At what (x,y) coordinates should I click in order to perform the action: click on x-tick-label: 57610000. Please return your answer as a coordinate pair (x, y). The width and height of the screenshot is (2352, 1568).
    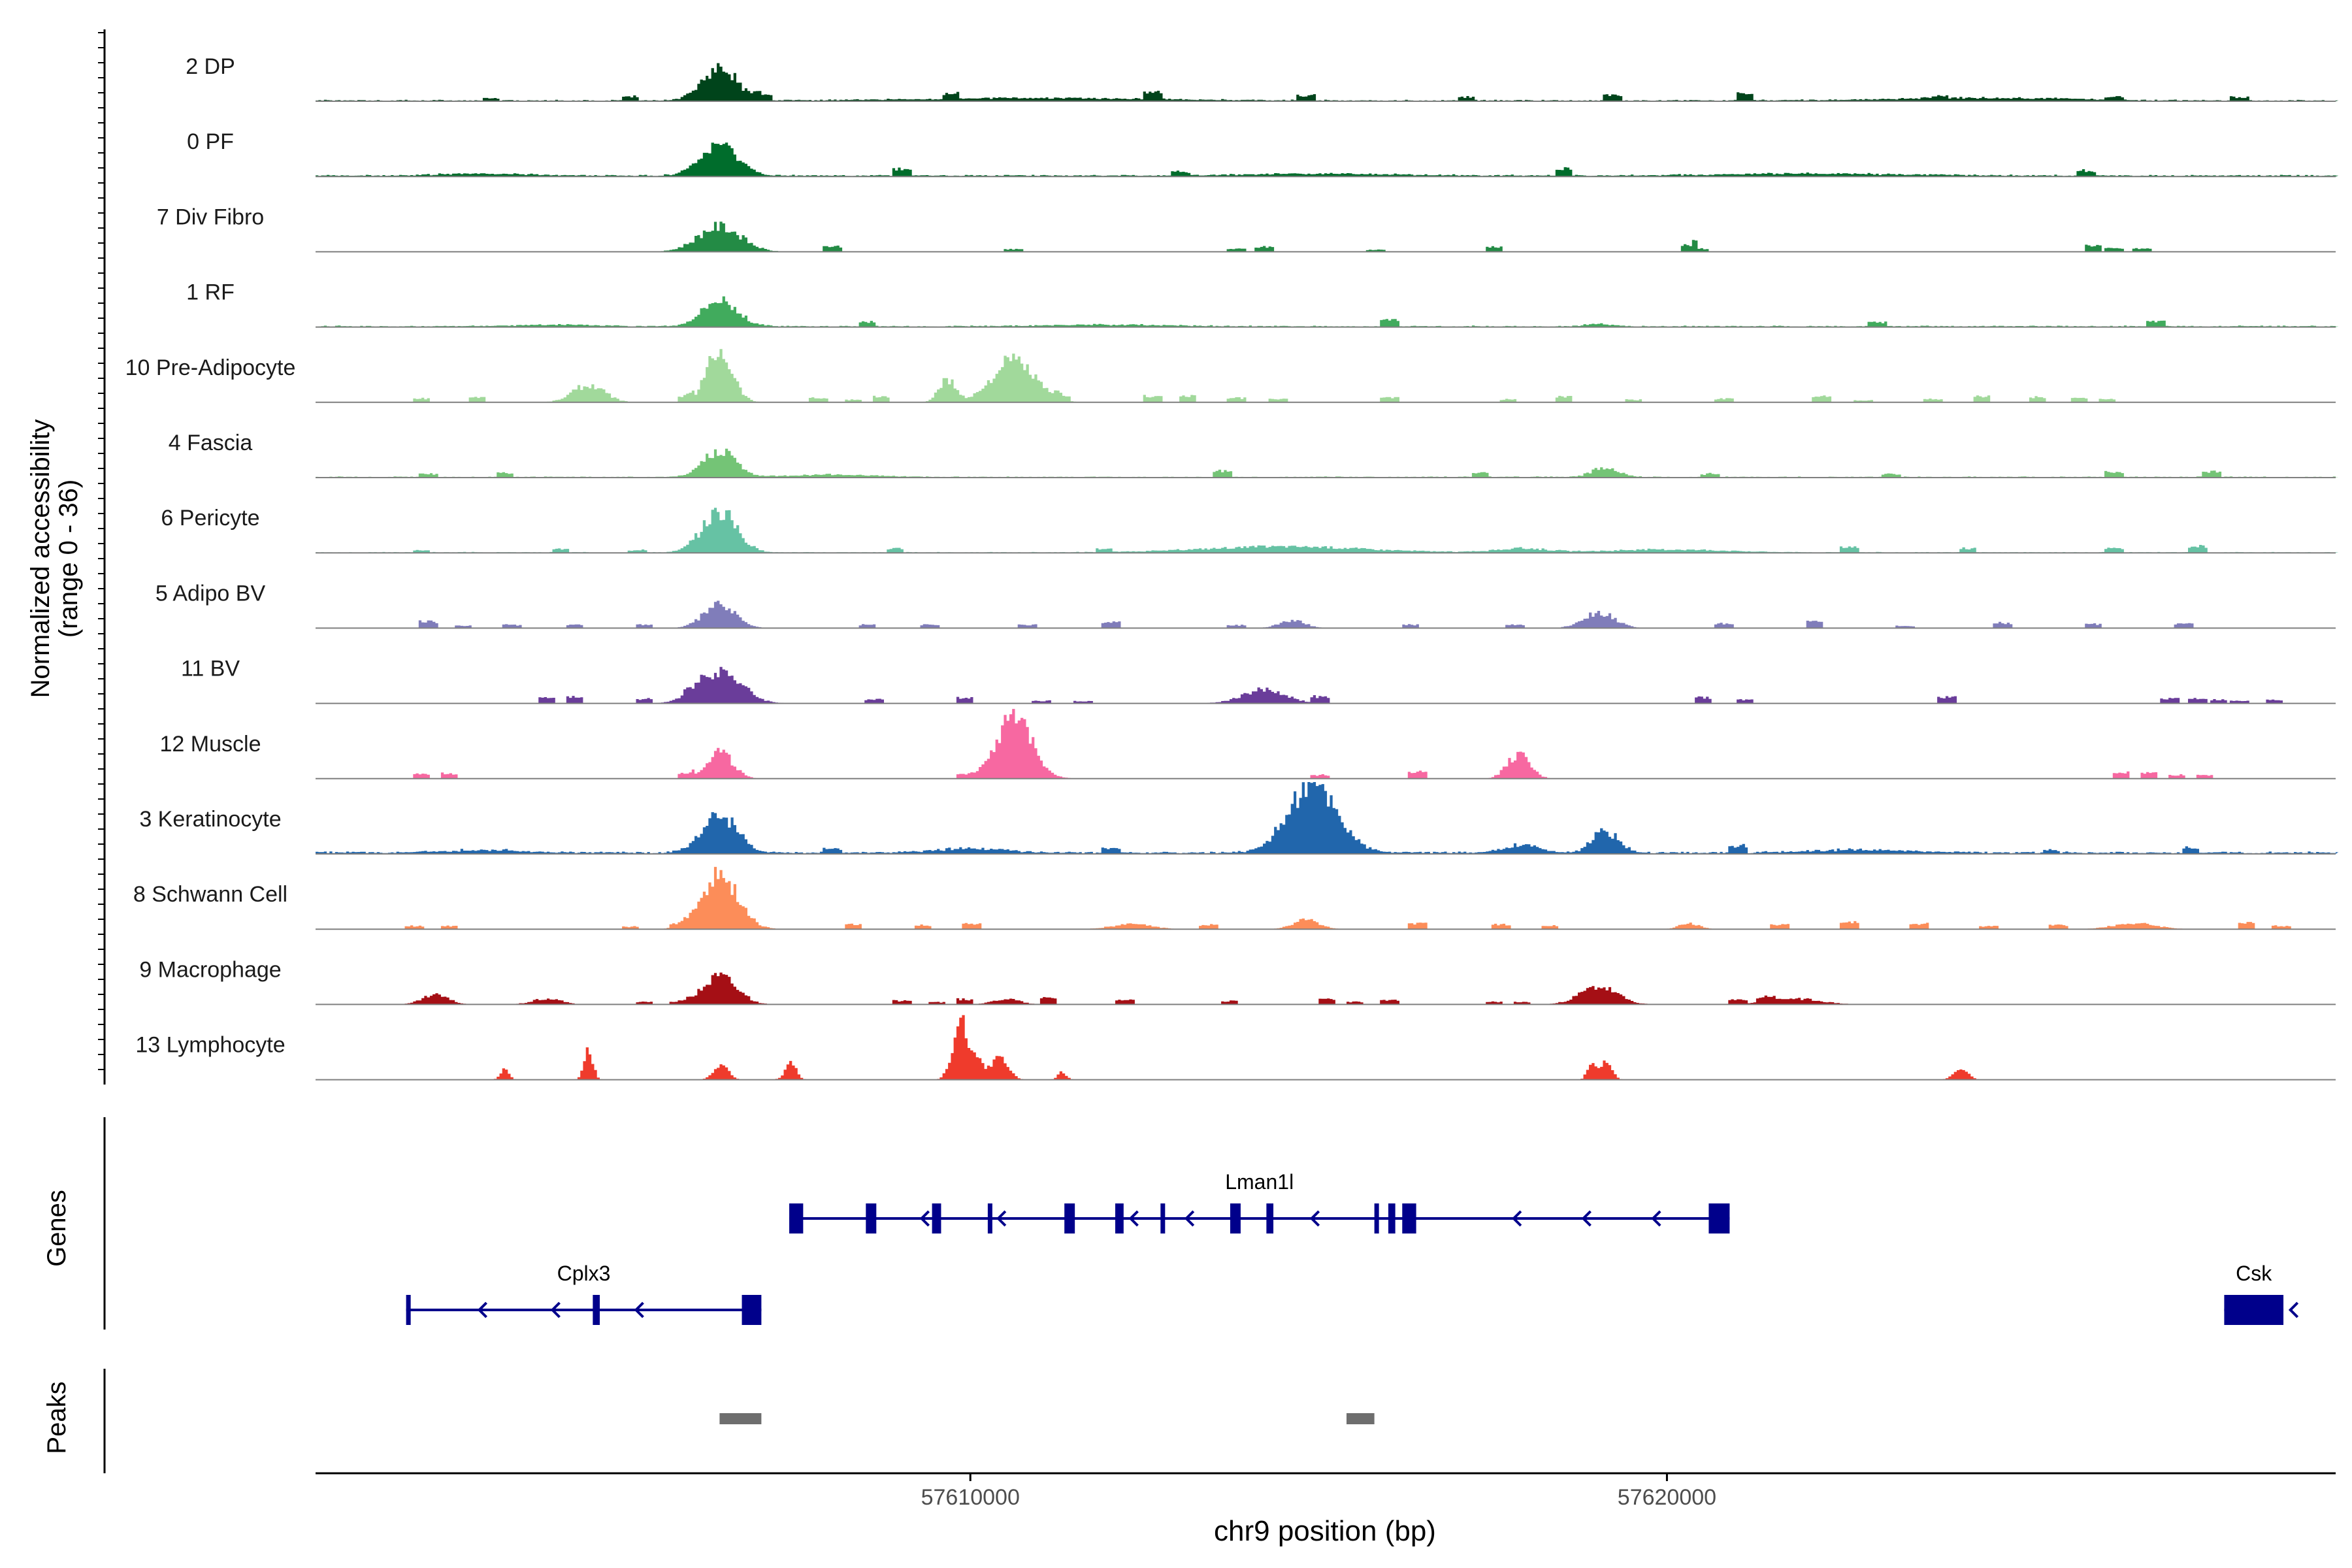
    Looking at the image, I should click on (970, 1497).